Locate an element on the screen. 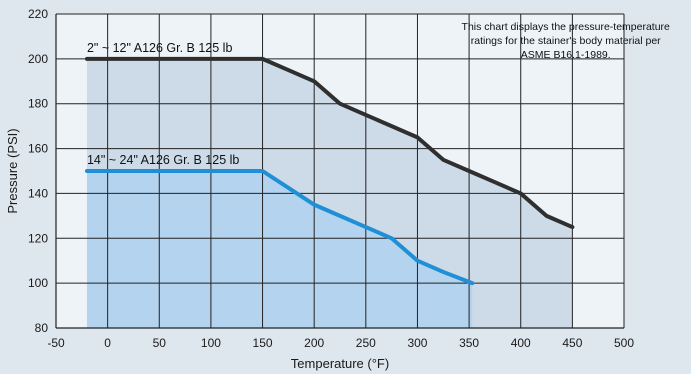  x-tick-label: 200 is located at coordinates (314, 343).